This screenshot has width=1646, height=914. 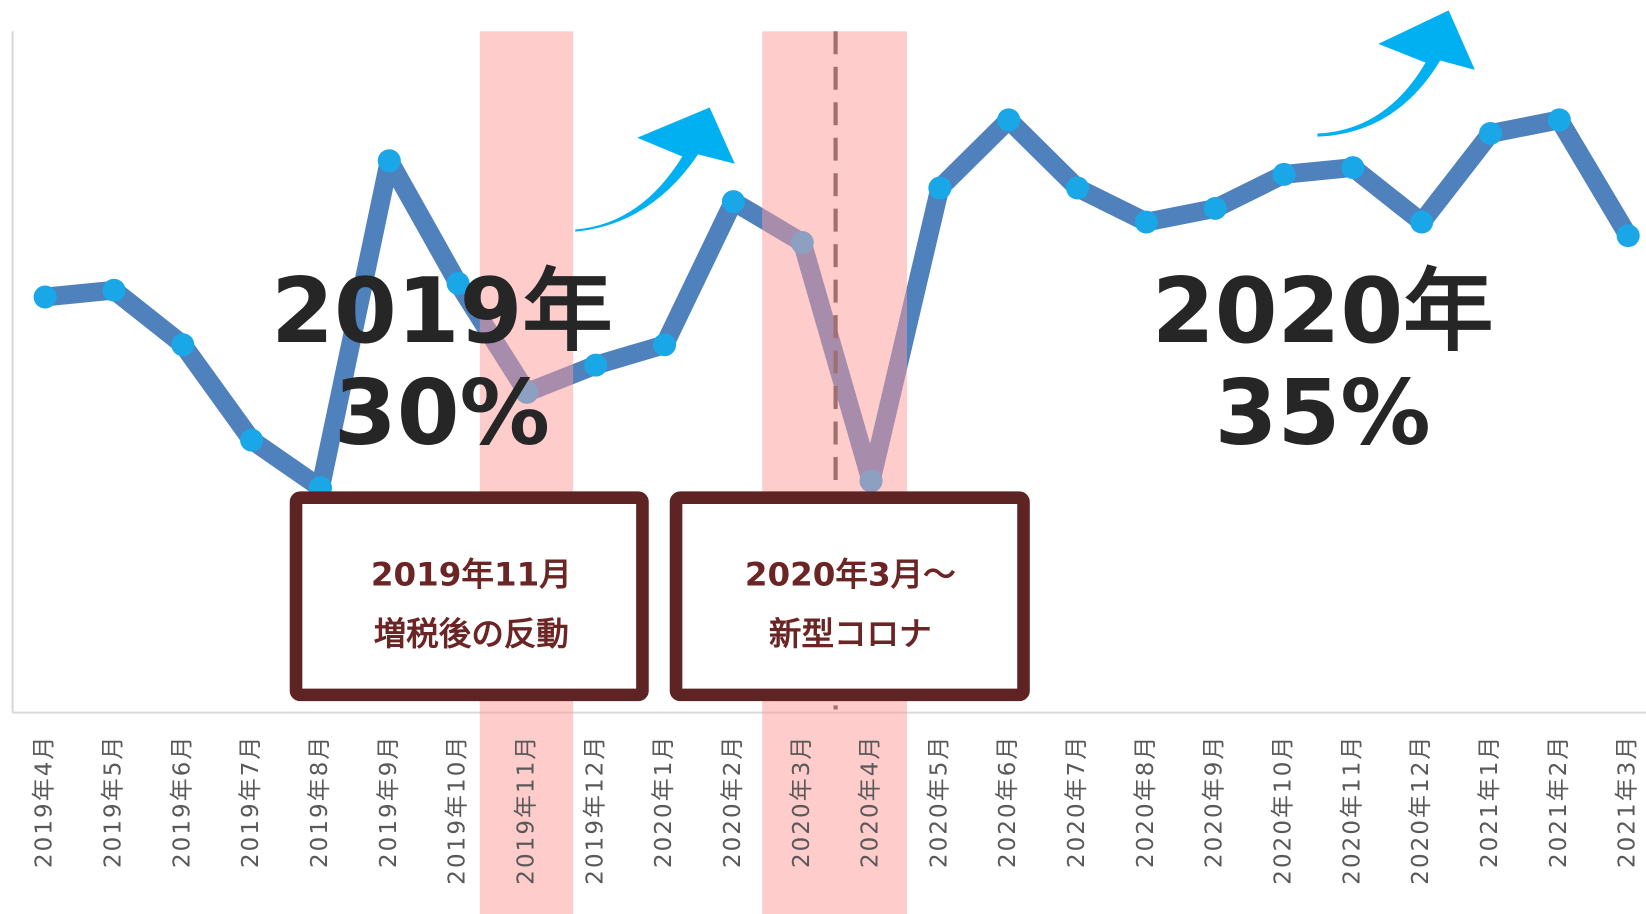 What do you see at coordinates (458, 810) in the screenshot?
I see `x-tick-label: 2019年10月` at bounding box center [458, 810].